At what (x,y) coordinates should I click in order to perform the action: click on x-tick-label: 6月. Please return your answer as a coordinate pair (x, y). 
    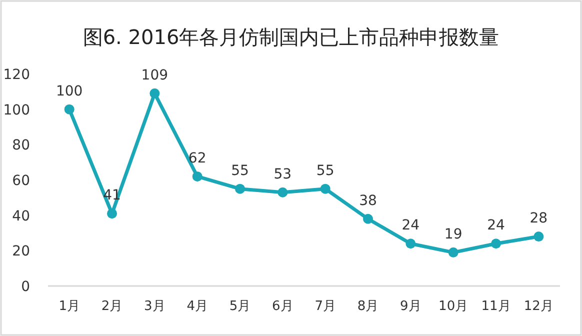
    Looking at the image, I should click on (283, 306).